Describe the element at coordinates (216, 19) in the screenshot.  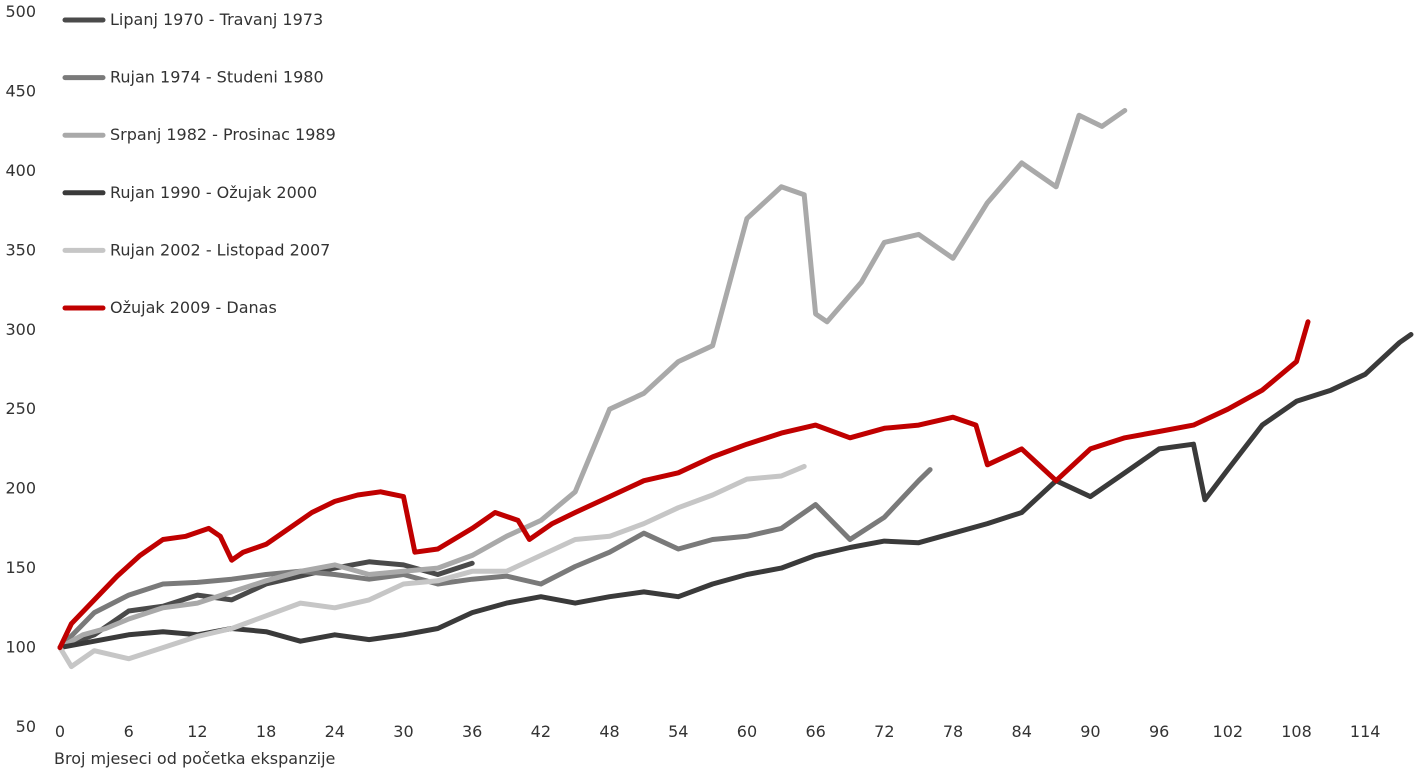
I see `legend-label: Lipanj 1970 - Travanj 1973` at that location.